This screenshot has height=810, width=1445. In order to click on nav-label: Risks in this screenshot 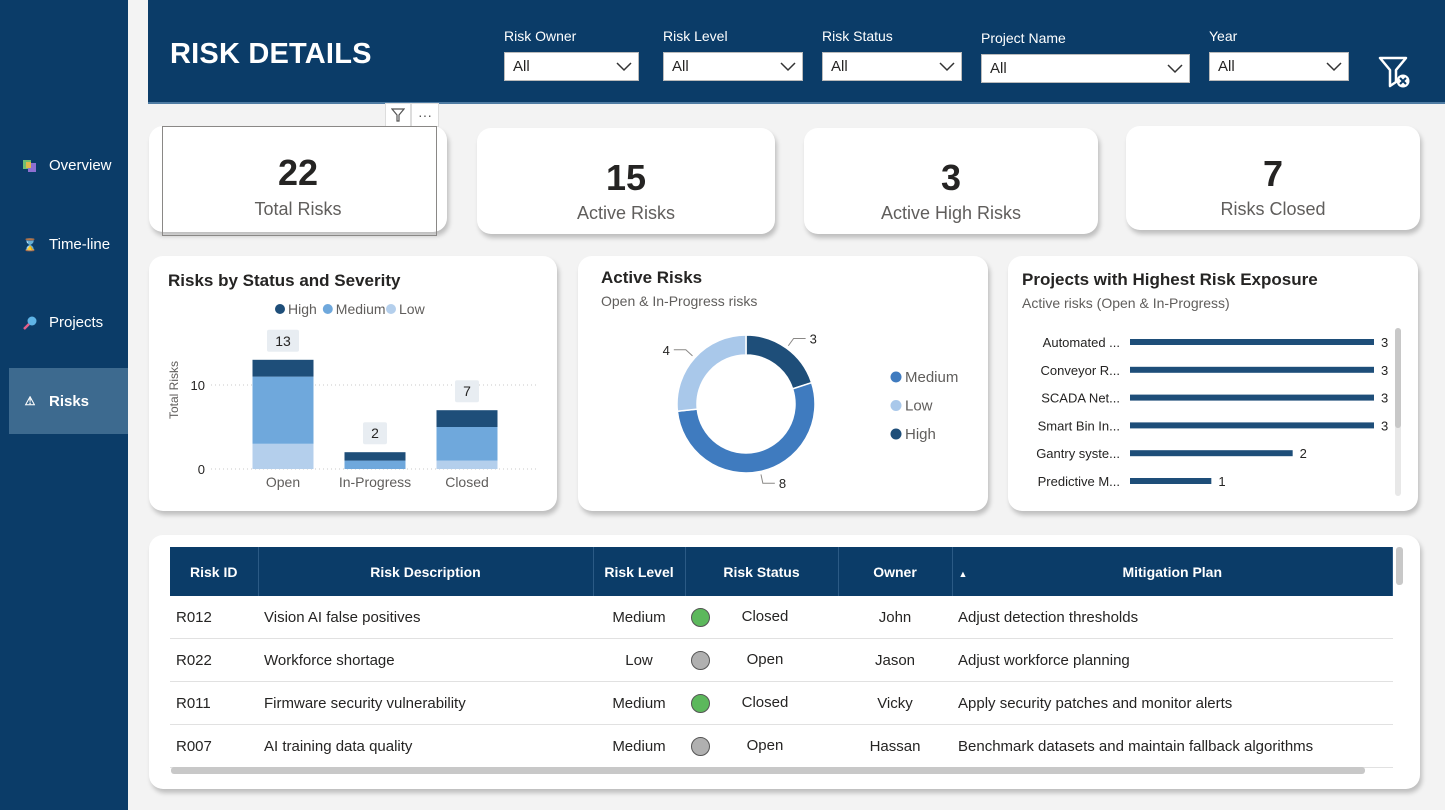, I will do `click(69, 401)`.